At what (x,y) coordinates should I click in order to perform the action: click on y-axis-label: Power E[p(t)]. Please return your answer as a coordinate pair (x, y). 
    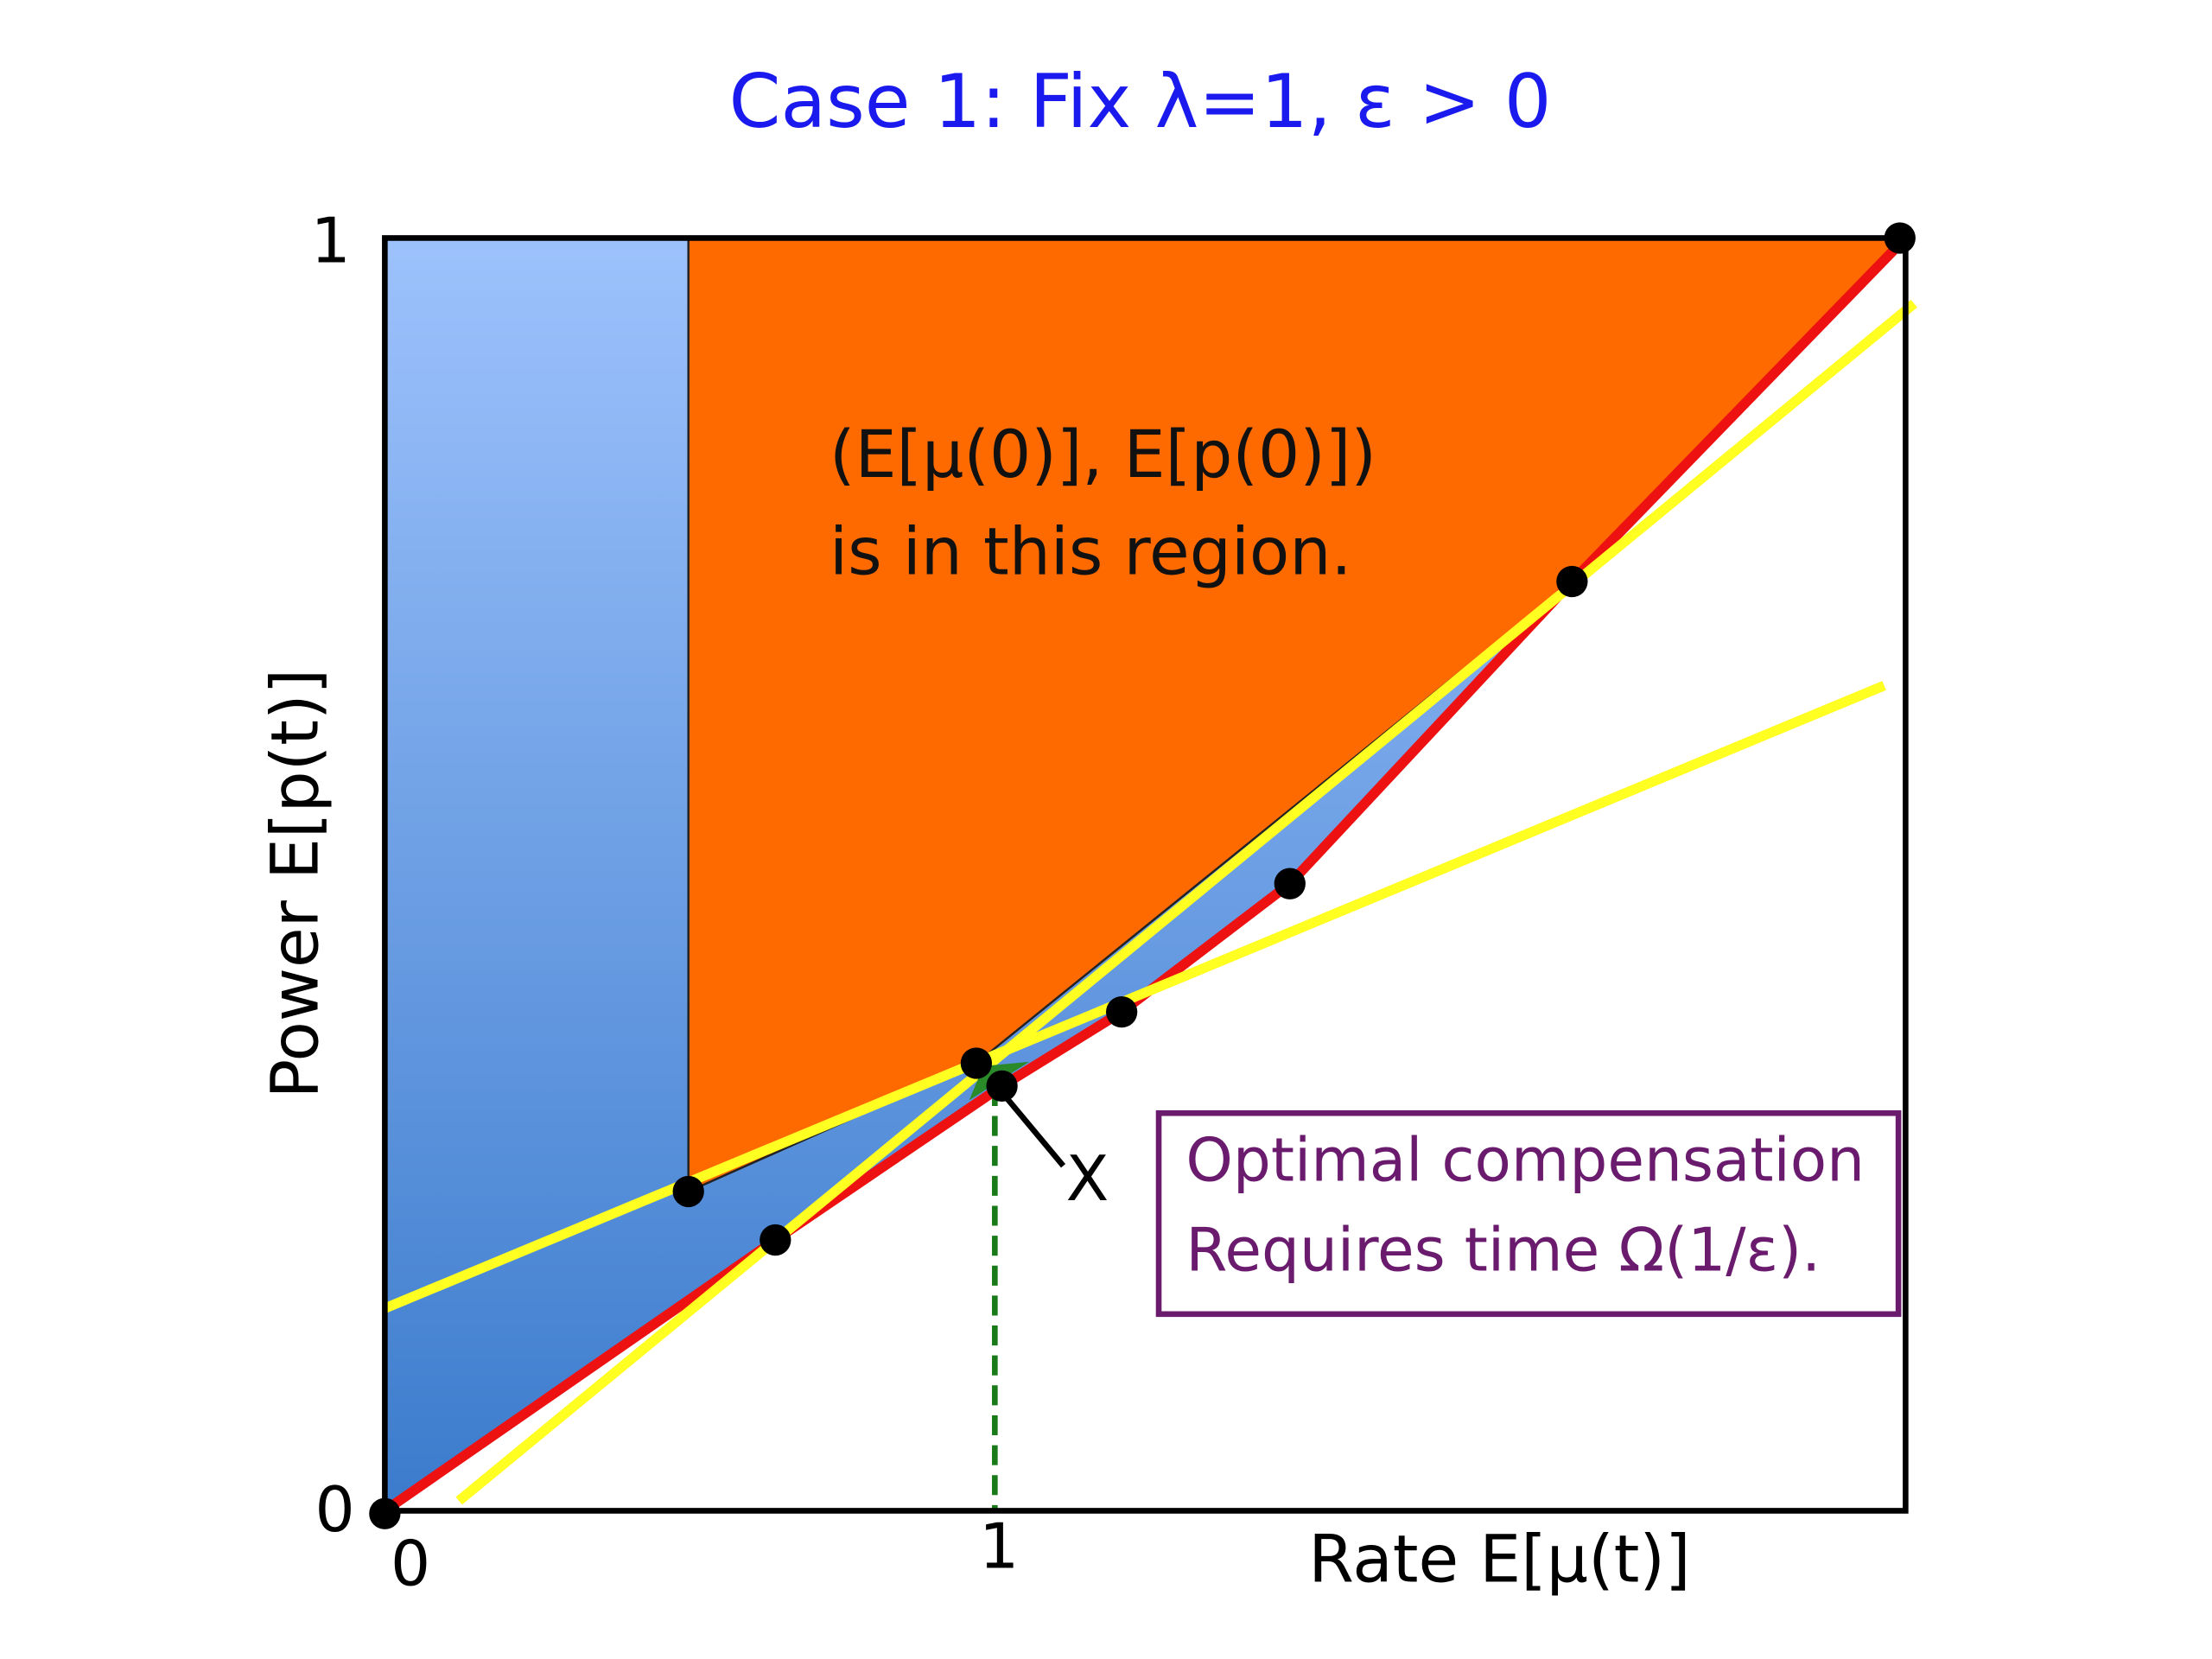
    Looking at the image, I should click on (295, 884).